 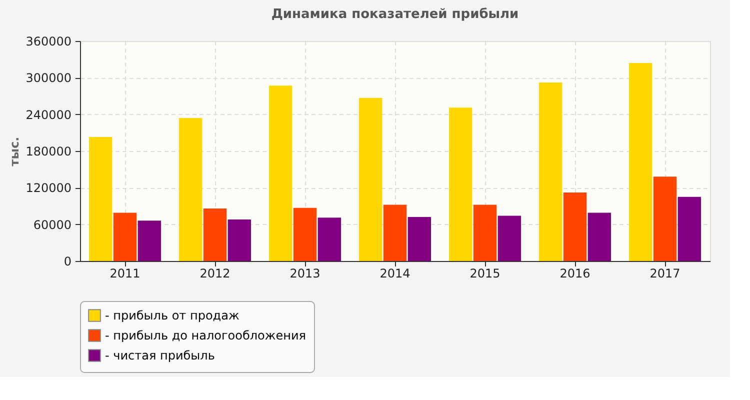 What do you see at coordinates (15, 151) in the screenshot?
I see `y-axis-title: тыс.` at bounding box center [15, 151].